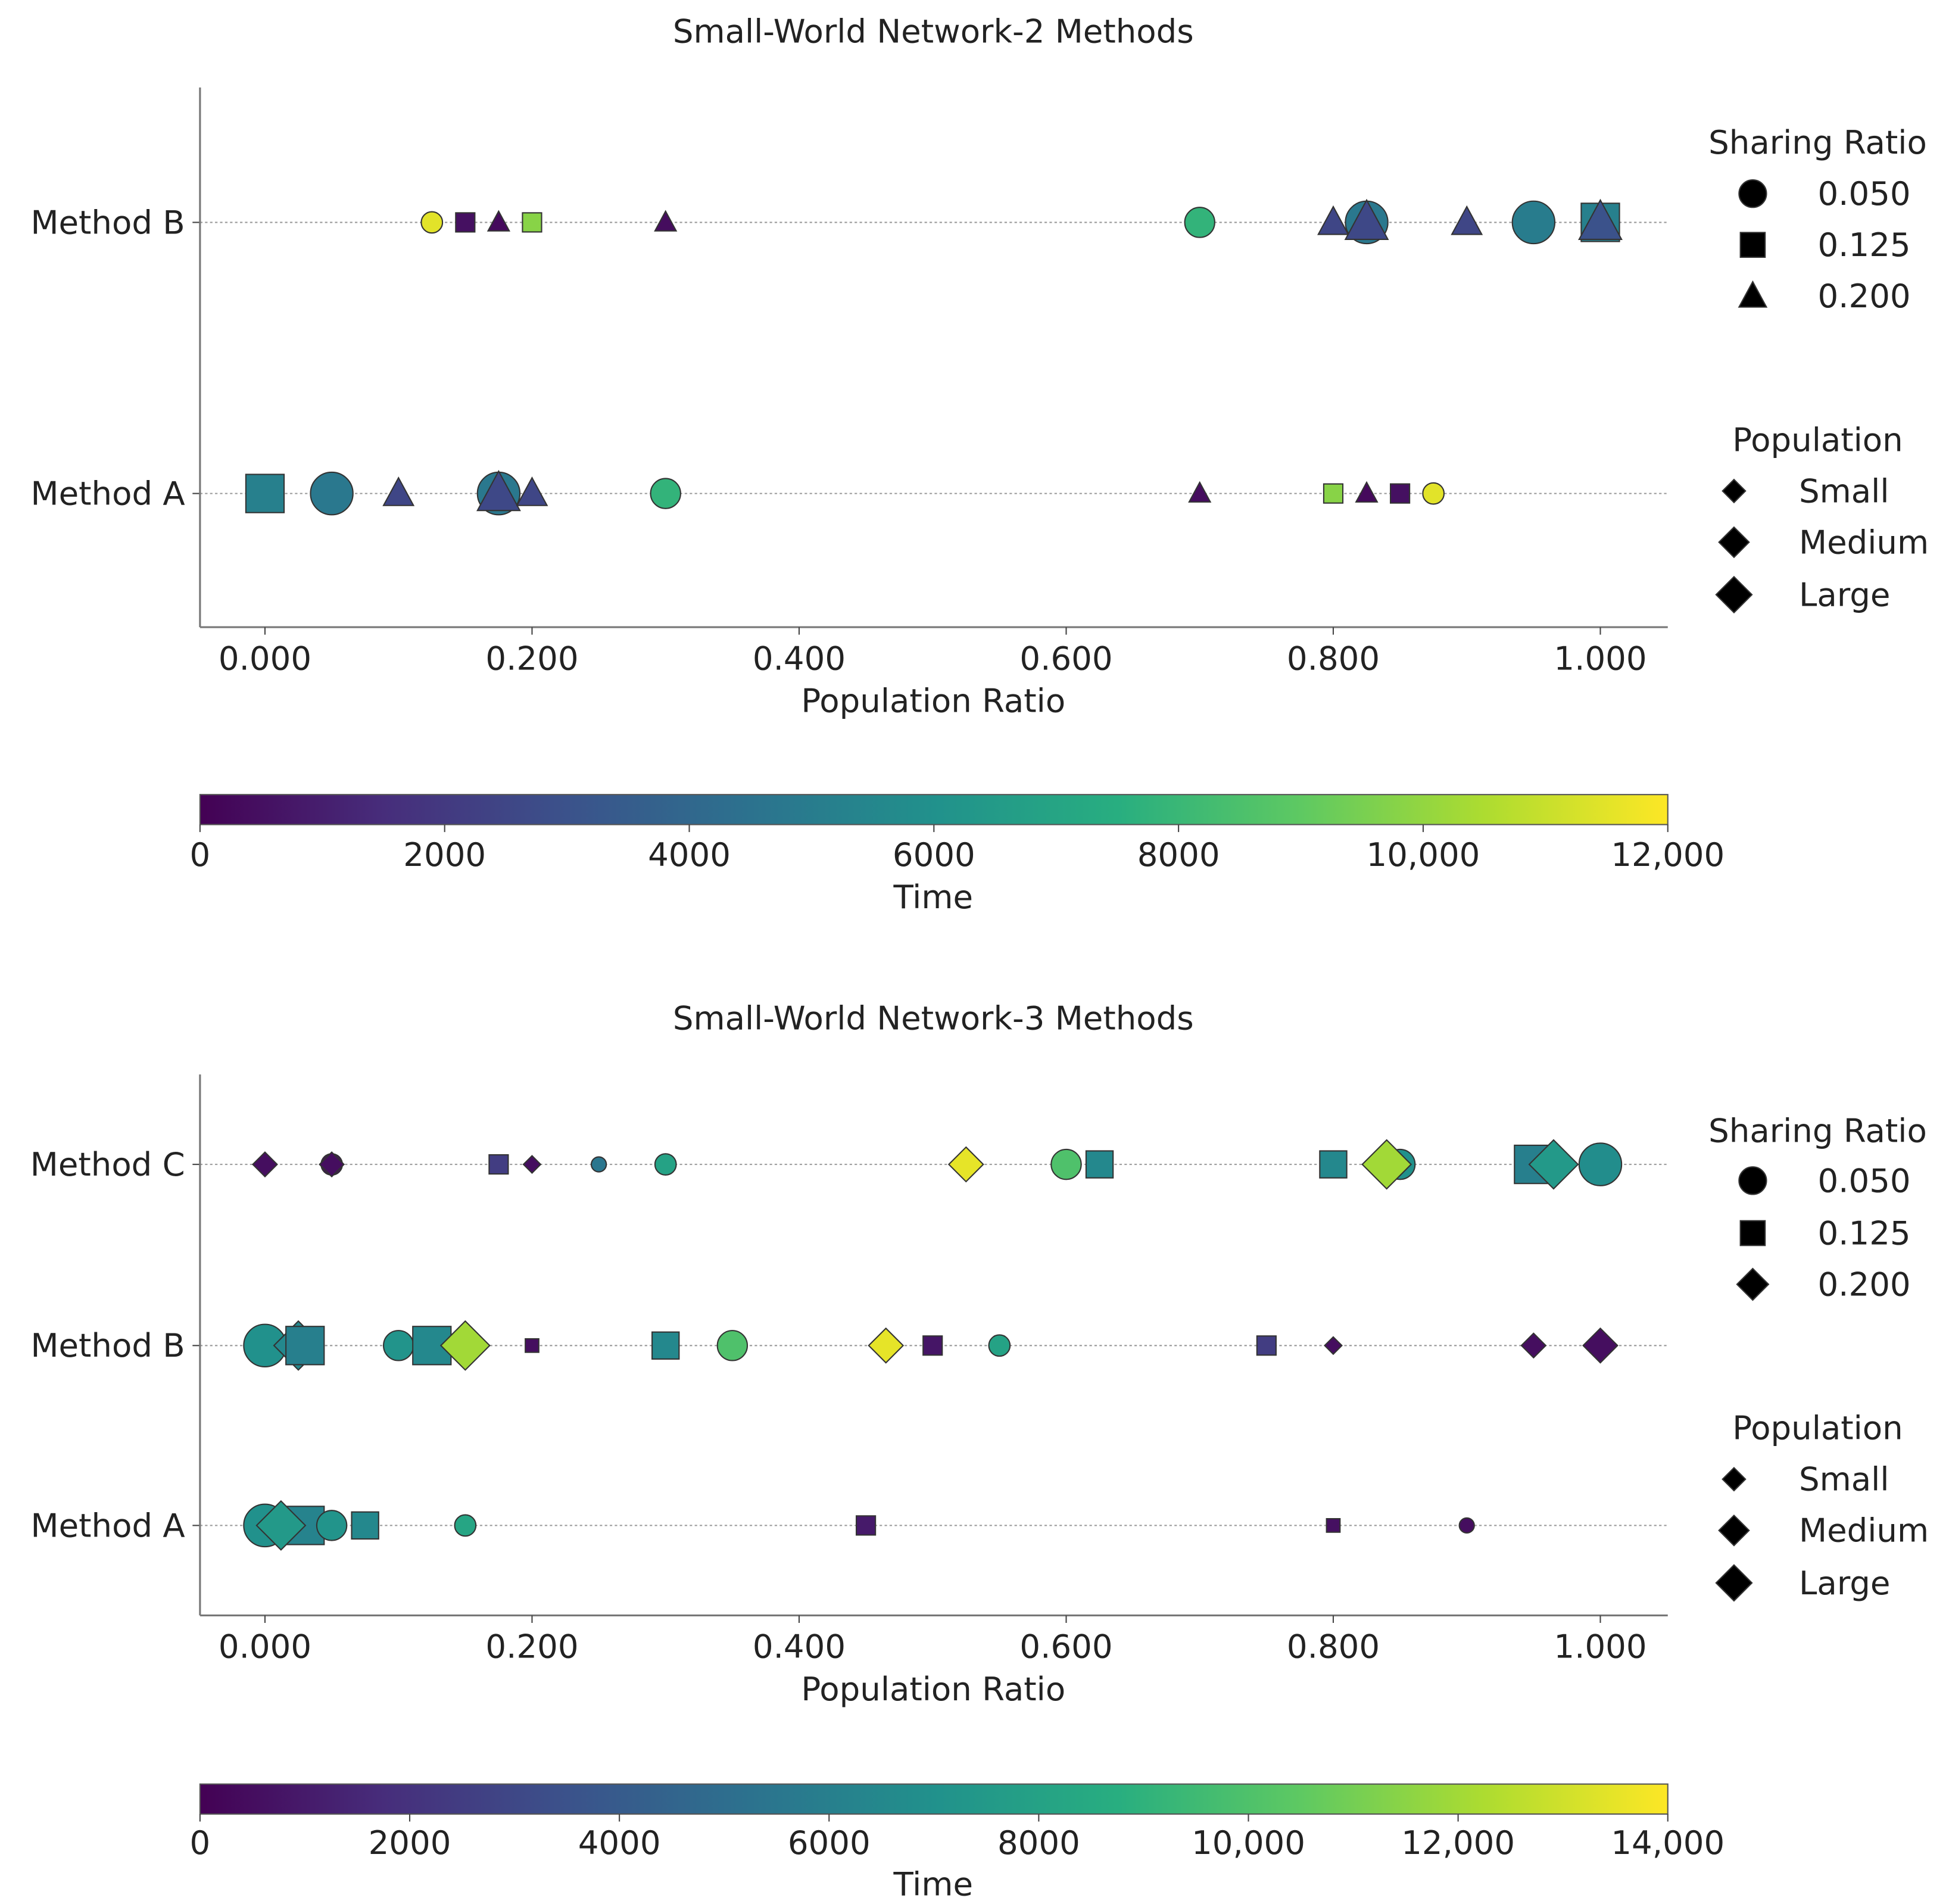 The width and height of the screenshot is (1949, 1904). Describe the element at coordinates (1844, 594) in the screenshot. I see `legend-population-label: Large` at that location.